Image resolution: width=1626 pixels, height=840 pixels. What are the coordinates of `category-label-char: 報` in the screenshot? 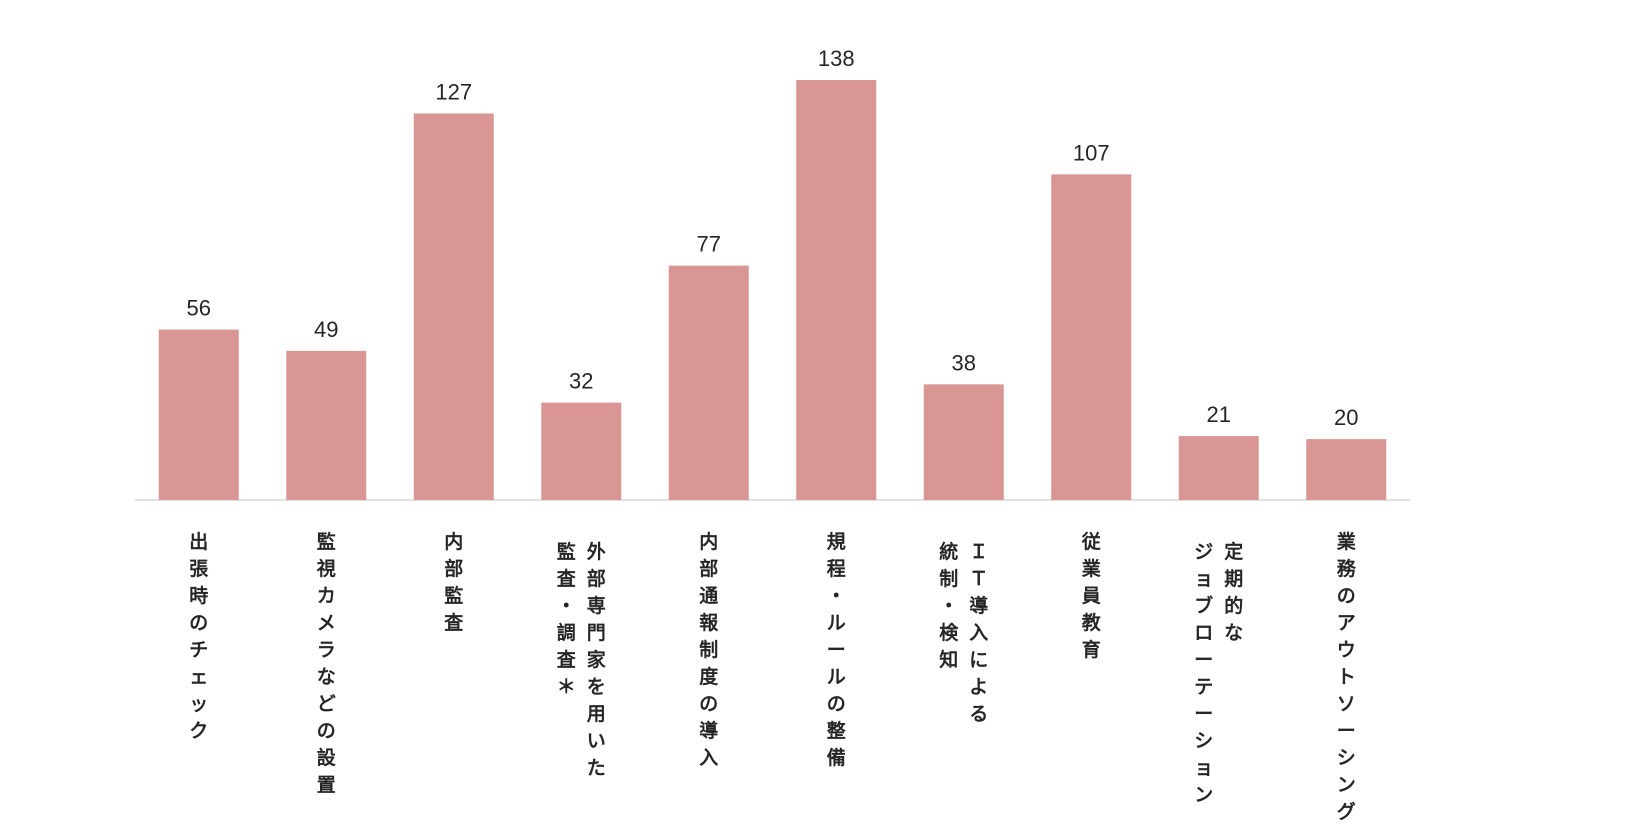 It's located at (709, 622).